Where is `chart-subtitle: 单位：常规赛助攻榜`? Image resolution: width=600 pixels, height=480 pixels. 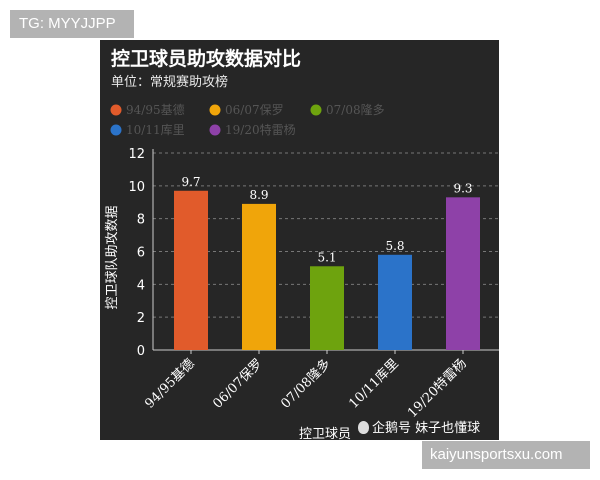
chart-subtitle: 单位：常规赛助攻榜 is located at coordinates (170, 82).